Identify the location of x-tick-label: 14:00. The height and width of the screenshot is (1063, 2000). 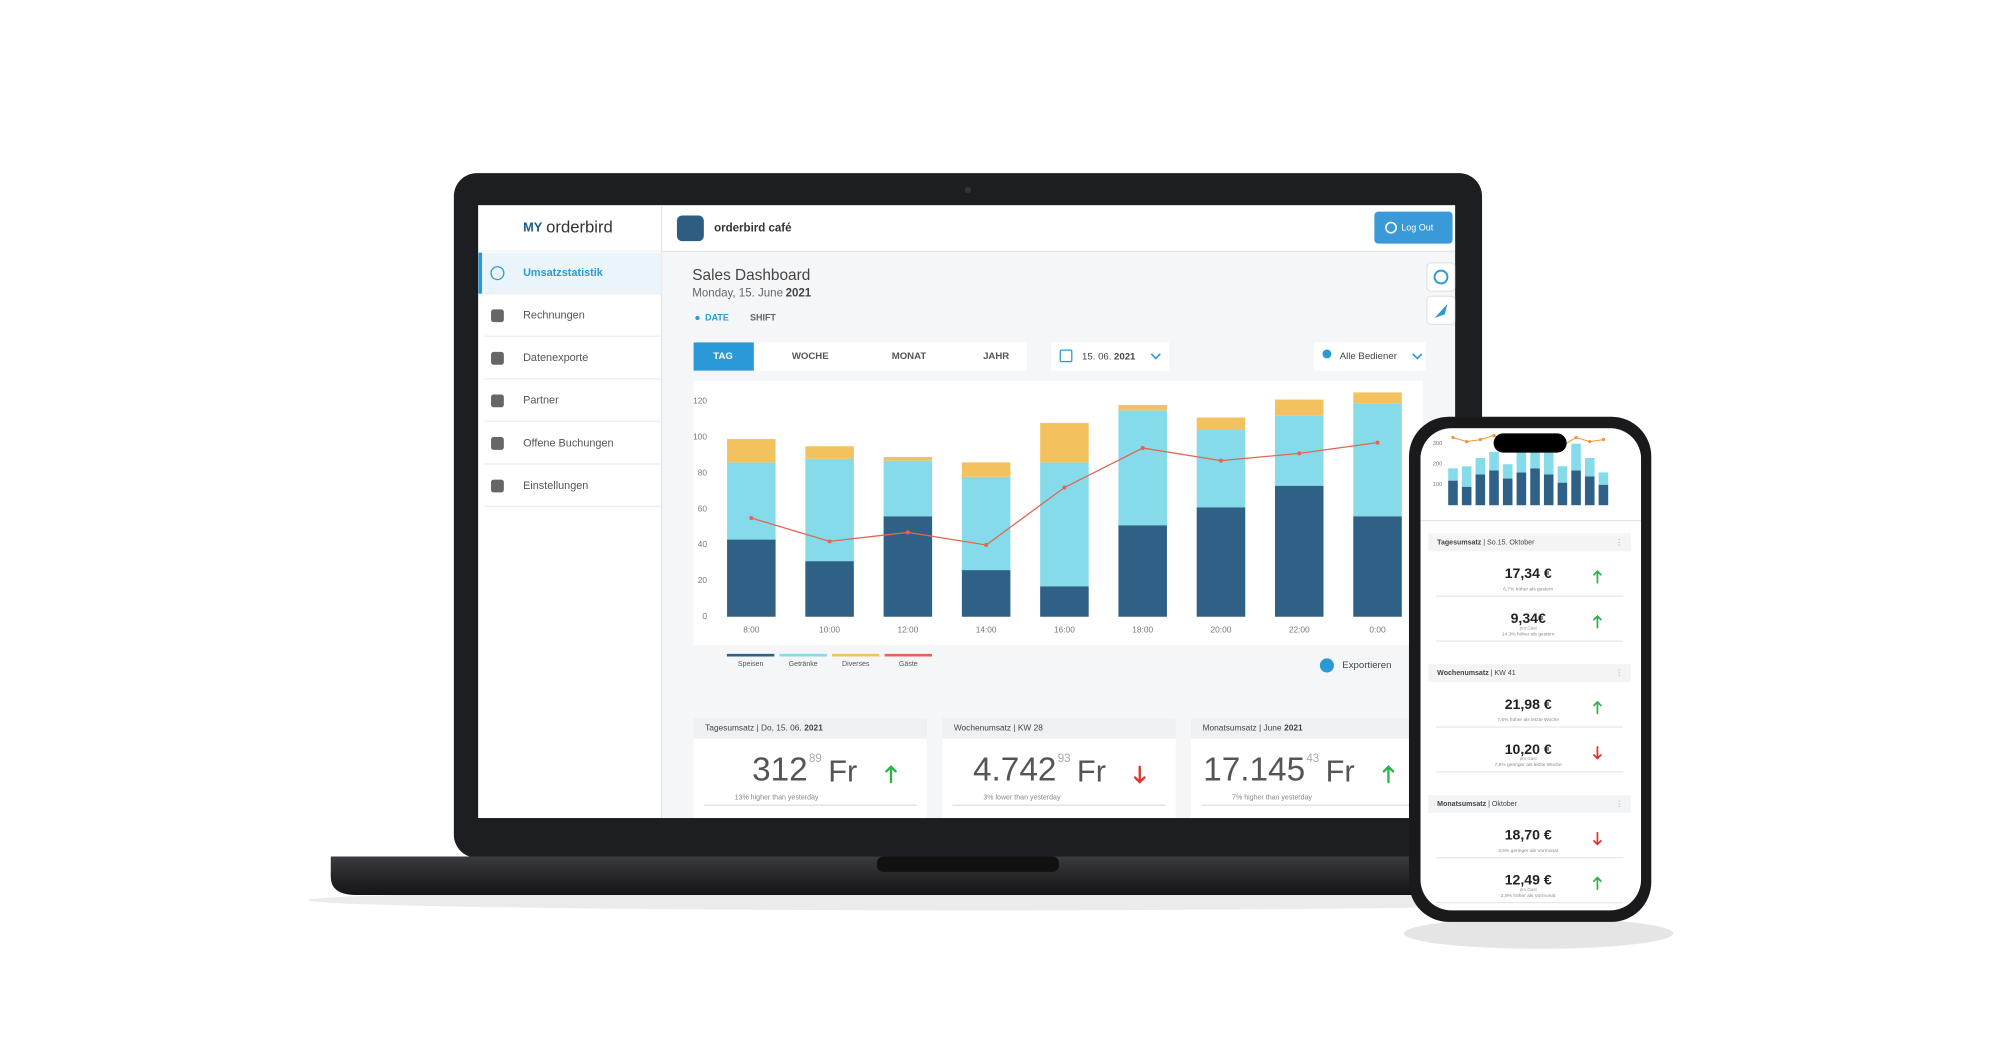
(986, 629).